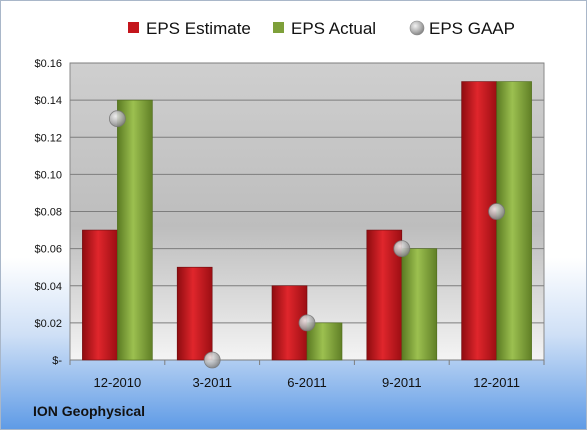  What do you see at coordinates (198, 28) in the screenshot?
I see `legend-label: EPS Estimate` at bounding box center [198, 28].